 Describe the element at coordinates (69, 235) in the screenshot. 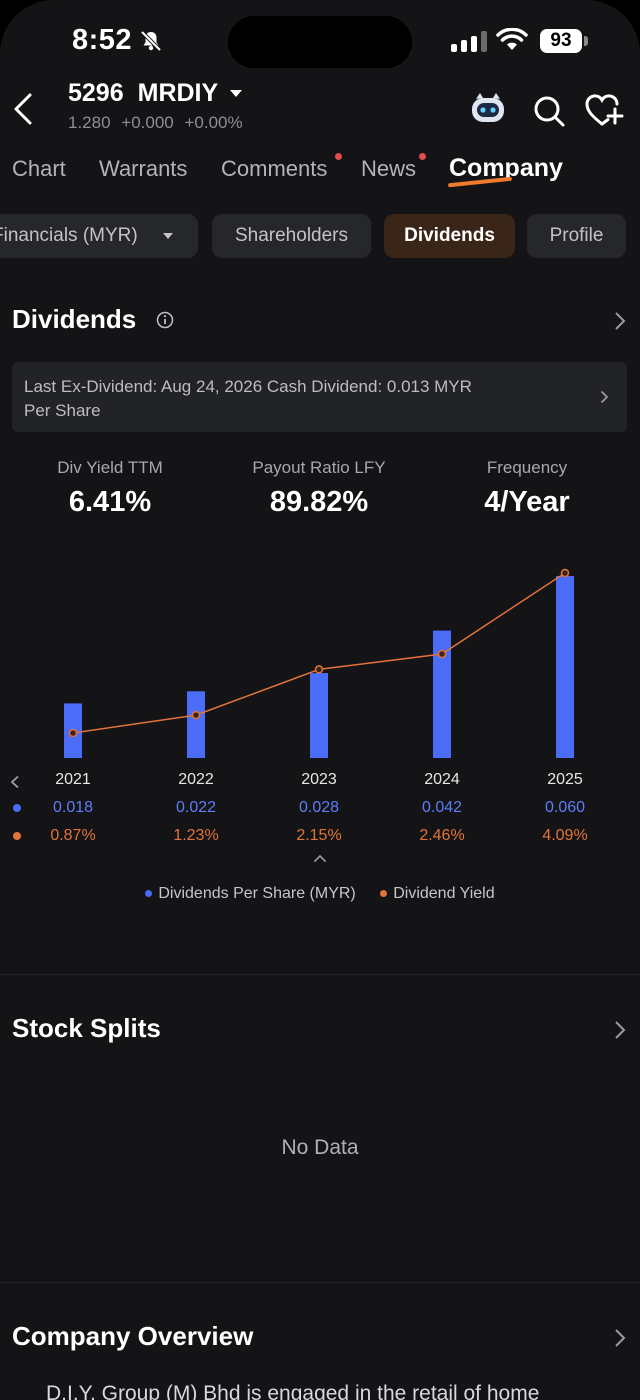

I see `subtab-financials-label: Financials (MYR)` at that location.